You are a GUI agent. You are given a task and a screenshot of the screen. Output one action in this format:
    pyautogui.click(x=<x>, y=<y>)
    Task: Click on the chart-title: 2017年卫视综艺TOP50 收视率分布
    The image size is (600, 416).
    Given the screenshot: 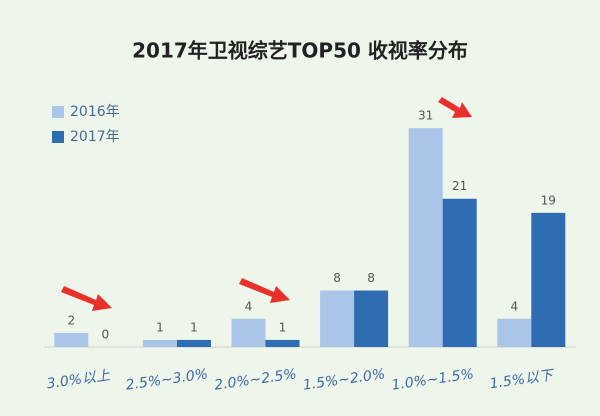 What is the action you would take?
    pyautogui.click(x=300, y=51)
    